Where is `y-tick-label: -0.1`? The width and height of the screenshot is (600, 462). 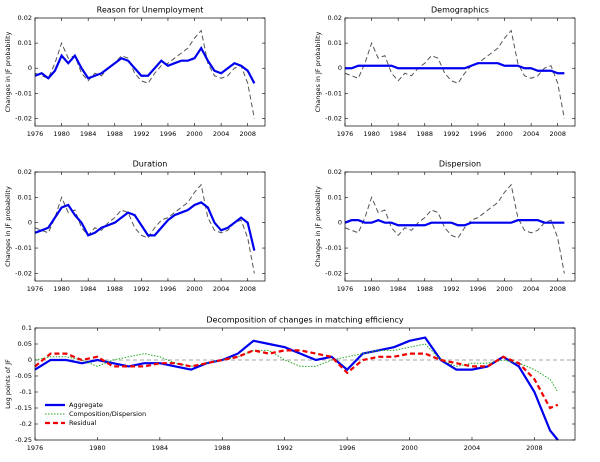 y-tick-label: -0.1 is located at coordinates (25, 392).